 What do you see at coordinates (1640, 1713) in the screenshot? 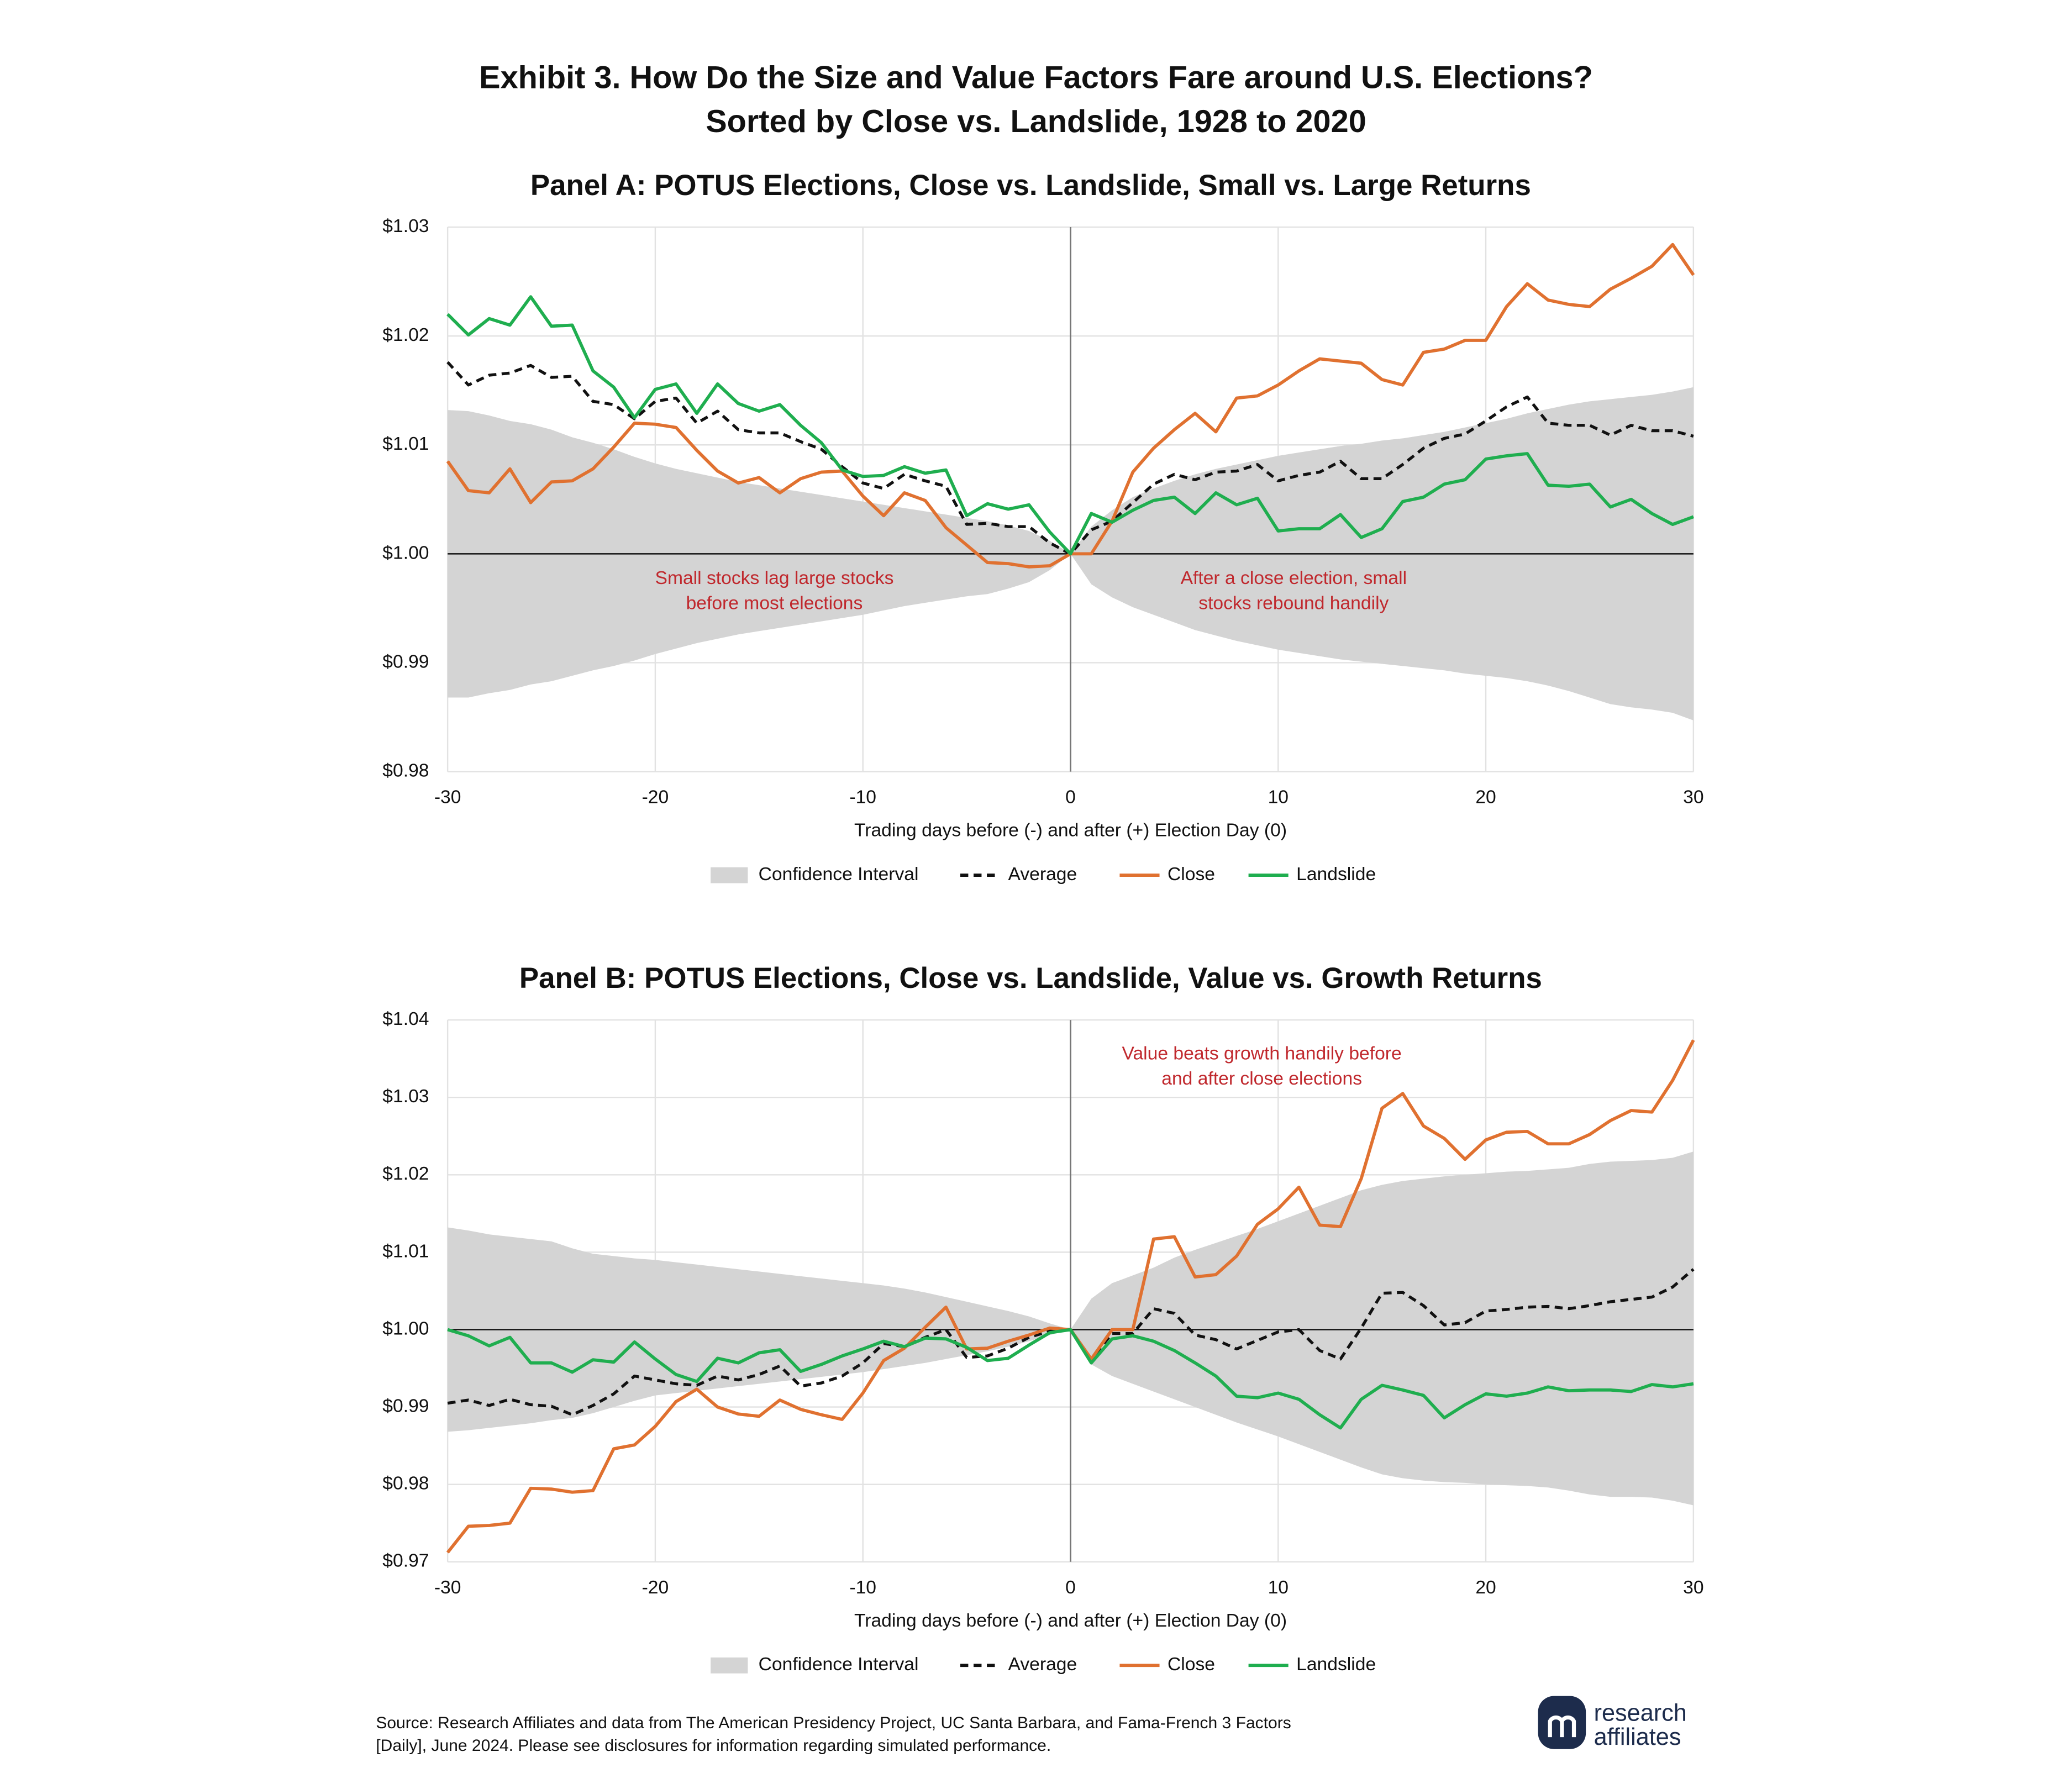
I see `logo-text: research` at bounding box center [1640, 1713].